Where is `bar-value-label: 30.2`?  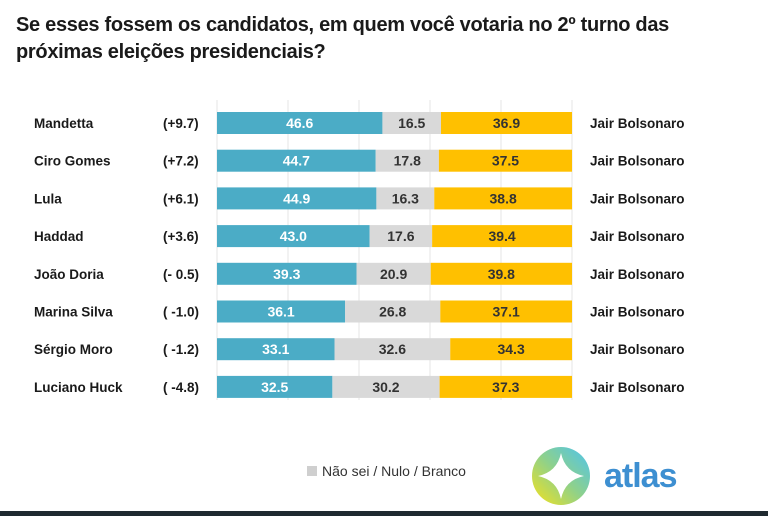 bar-value-label: 30.2 is located at coordinates (385, 387).